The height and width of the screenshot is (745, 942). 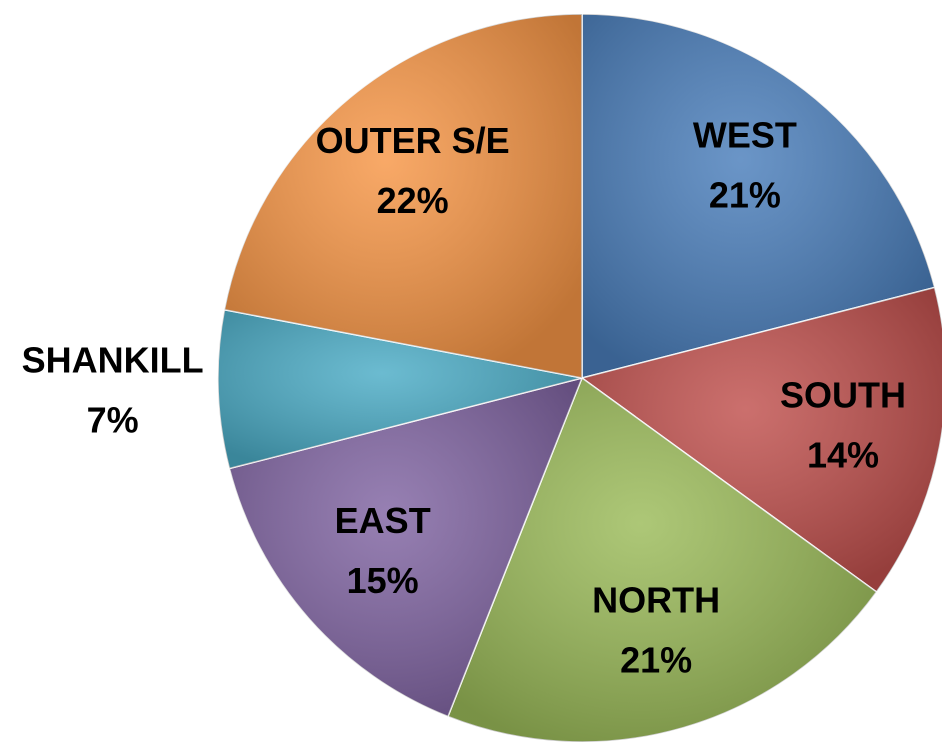 I want to click on slice-label: OUTER S/E, so click(x=413, y=140).